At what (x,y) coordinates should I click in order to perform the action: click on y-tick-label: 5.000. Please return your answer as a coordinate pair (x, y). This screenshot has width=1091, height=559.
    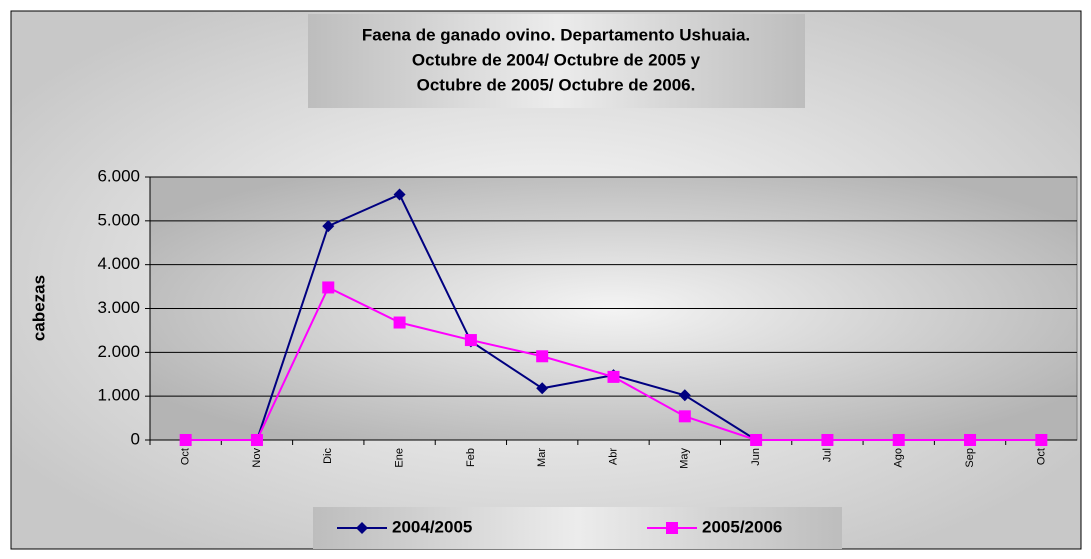
    Looking at the image, I should click on (118, 219).